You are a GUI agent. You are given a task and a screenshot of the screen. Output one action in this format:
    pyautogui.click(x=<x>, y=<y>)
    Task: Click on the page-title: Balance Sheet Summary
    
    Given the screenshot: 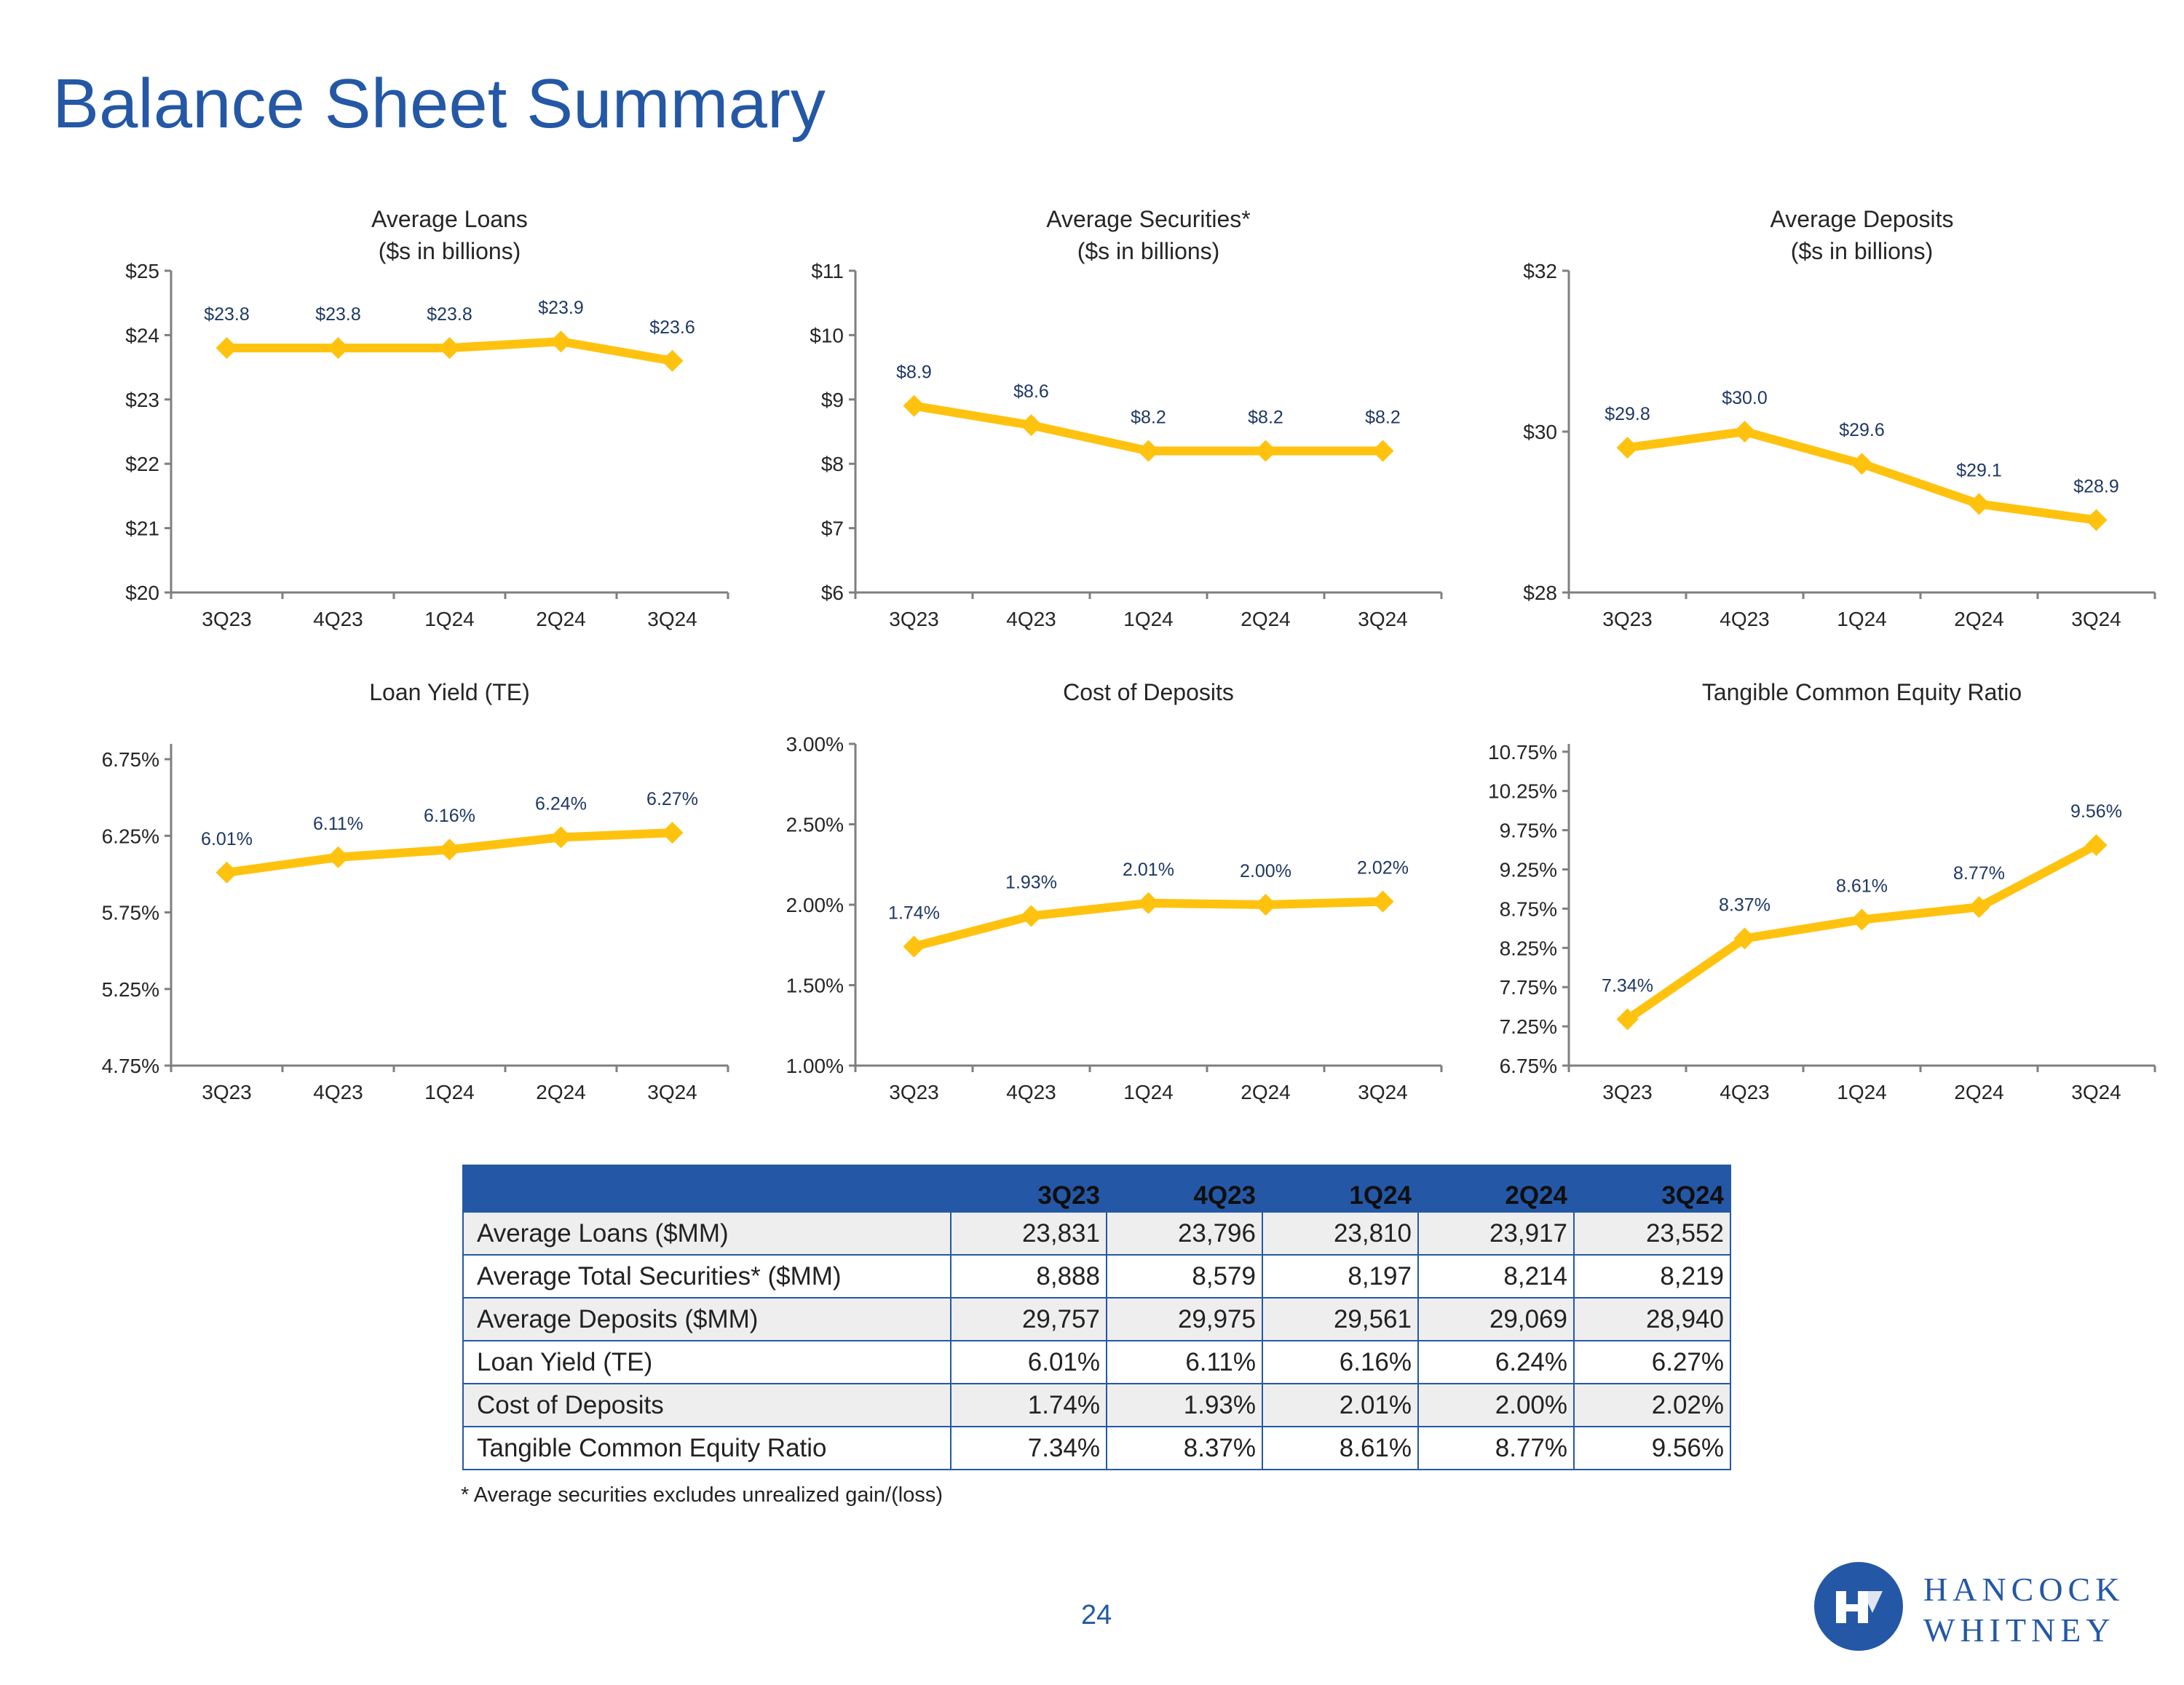 What is the action you would take?
    pyautogui.click(x=439, y=104)
    